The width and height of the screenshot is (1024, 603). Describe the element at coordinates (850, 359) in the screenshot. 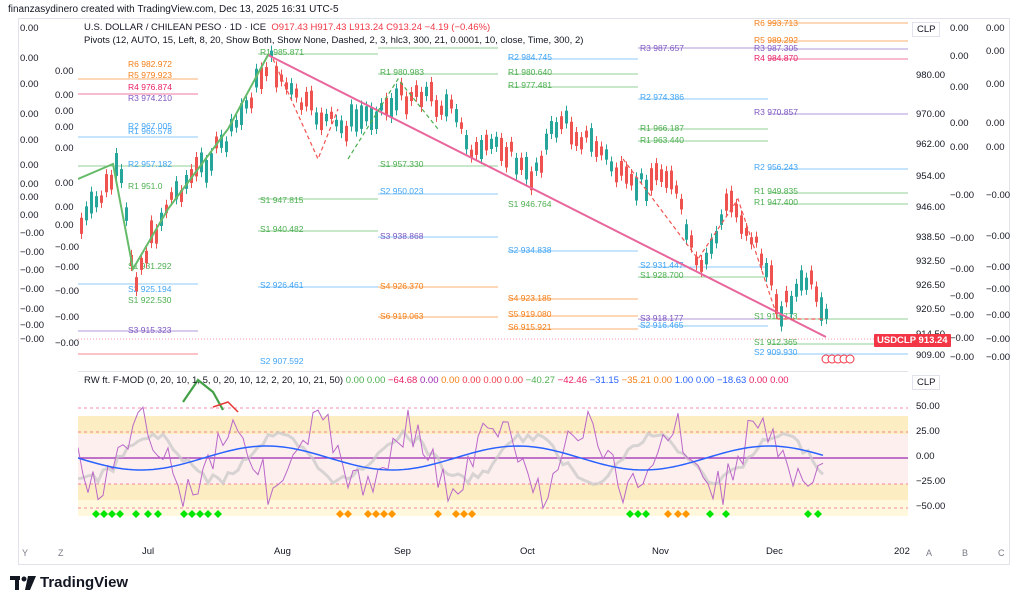

I see `event-icon` at that location.